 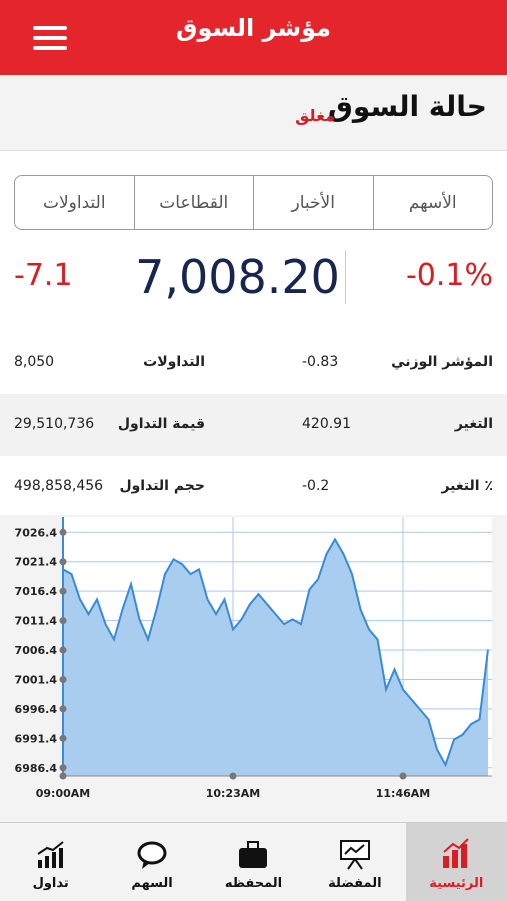 I want to click on y-tick-label: 7011.4, so click(x=36, y=621).